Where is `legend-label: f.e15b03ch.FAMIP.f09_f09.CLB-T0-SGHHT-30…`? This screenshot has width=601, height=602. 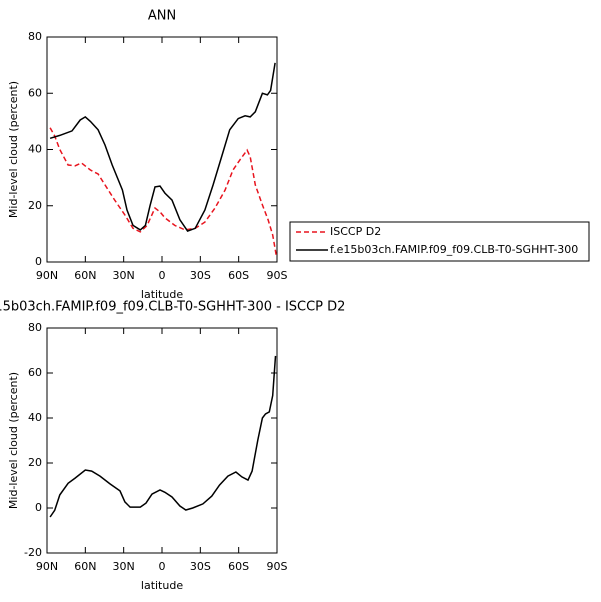
legend-label: f.e15b03ch.FAMIP.f09_f09.CLB-T0-SGHHT-30… is located at coordinates (454, 249).